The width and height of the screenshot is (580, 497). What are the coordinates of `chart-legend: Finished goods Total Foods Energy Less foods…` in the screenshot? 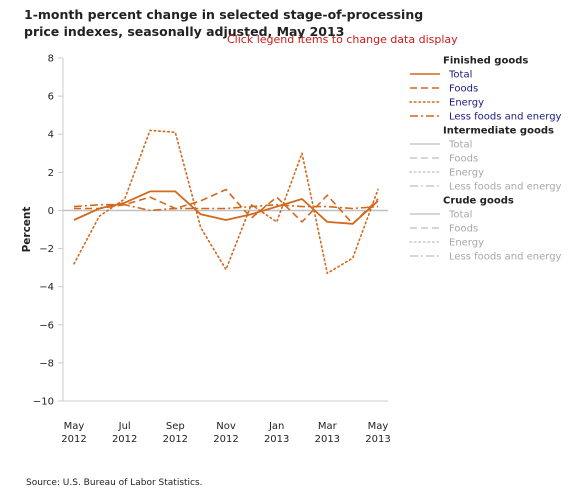 It's located at (485, 159).